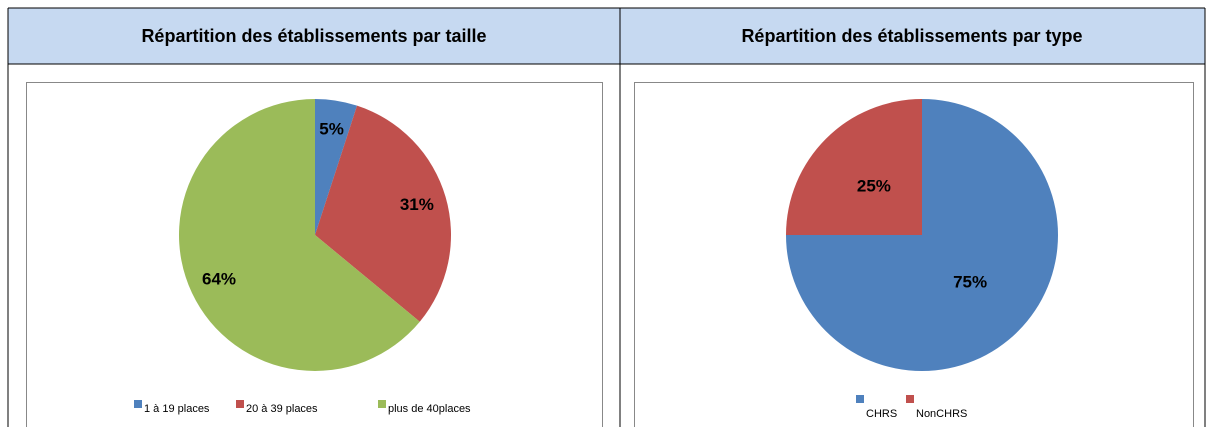 The image size is (1213, 427). Describe the element at coordinates (941, 414) in the screenshot. I see `legend-label: NonCHRS` at that location.